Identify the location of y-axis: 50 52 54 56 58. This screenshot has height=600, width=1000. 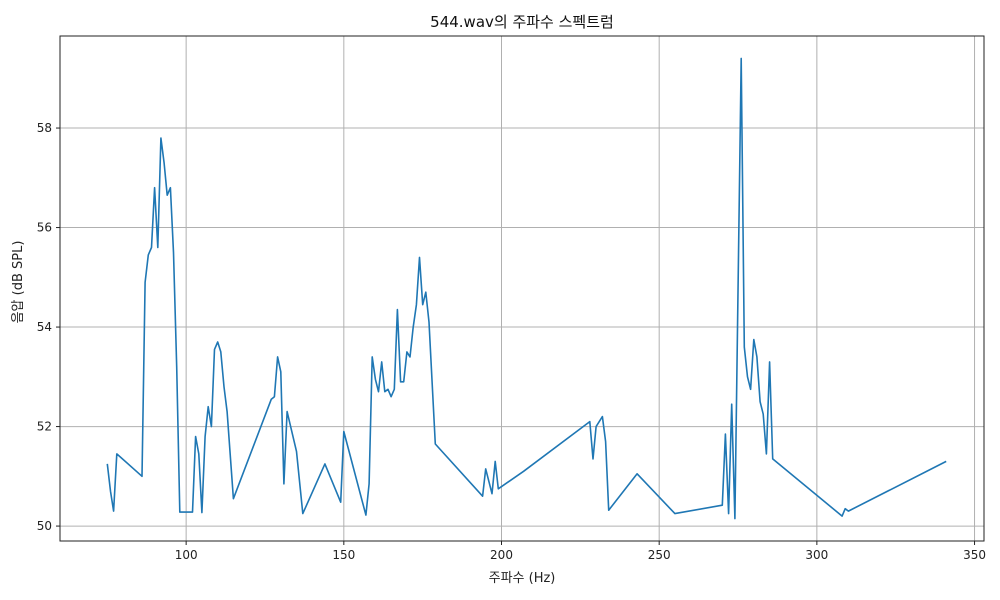
(48, 327).